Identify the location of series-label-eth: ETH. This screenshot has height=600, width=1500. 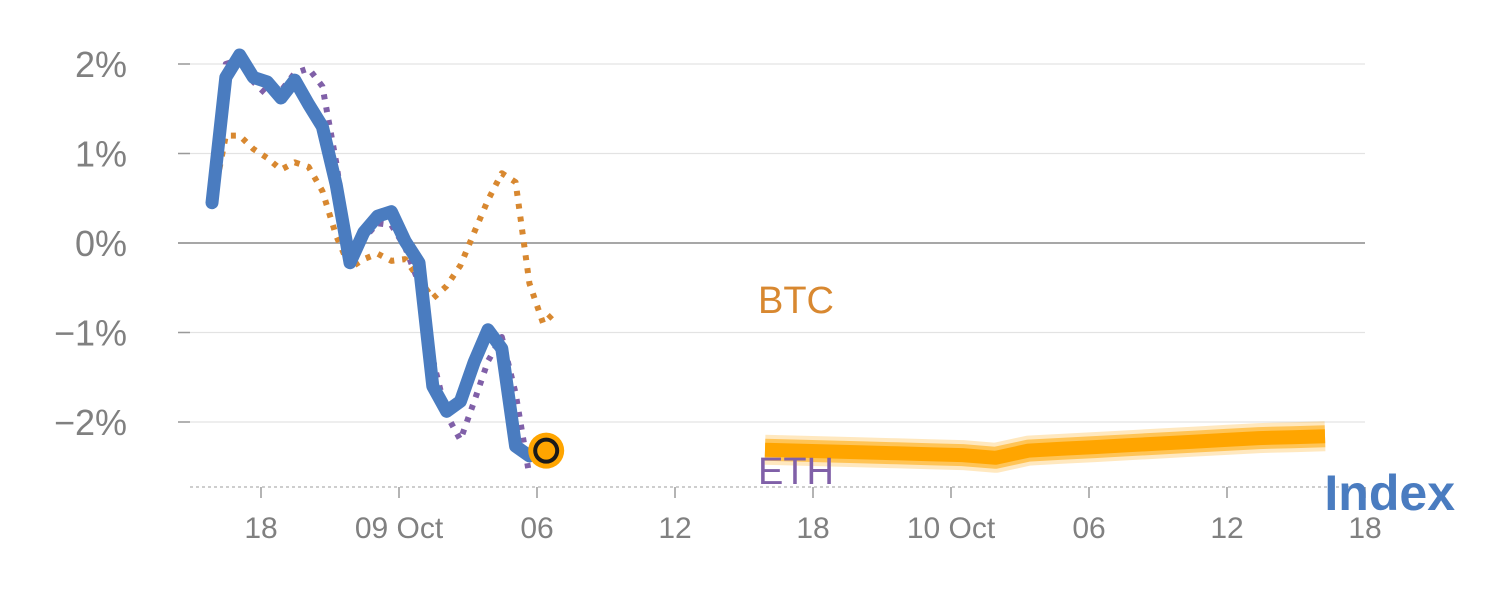
(796, 472).